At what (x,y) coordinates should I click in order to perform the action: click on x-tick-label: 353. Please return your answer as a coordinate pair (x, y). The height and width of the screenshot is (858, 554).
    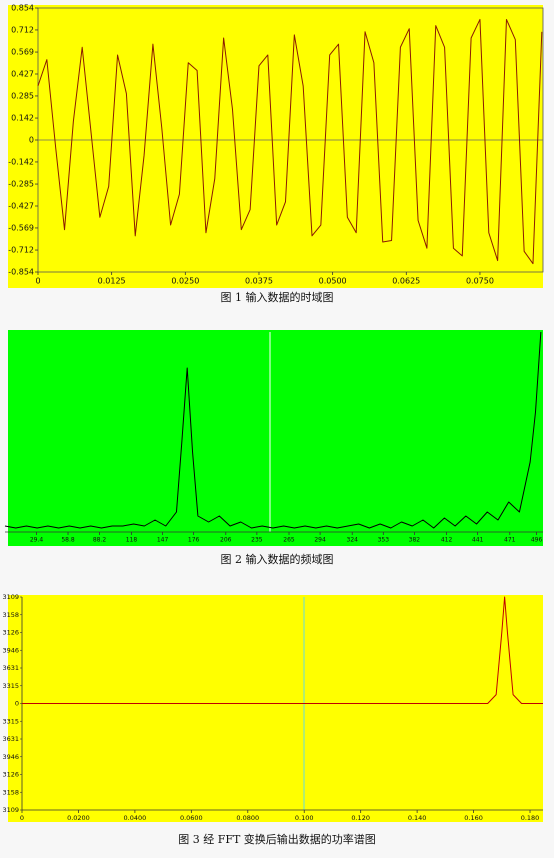
    Looking at the image, I should click on (384, 540).